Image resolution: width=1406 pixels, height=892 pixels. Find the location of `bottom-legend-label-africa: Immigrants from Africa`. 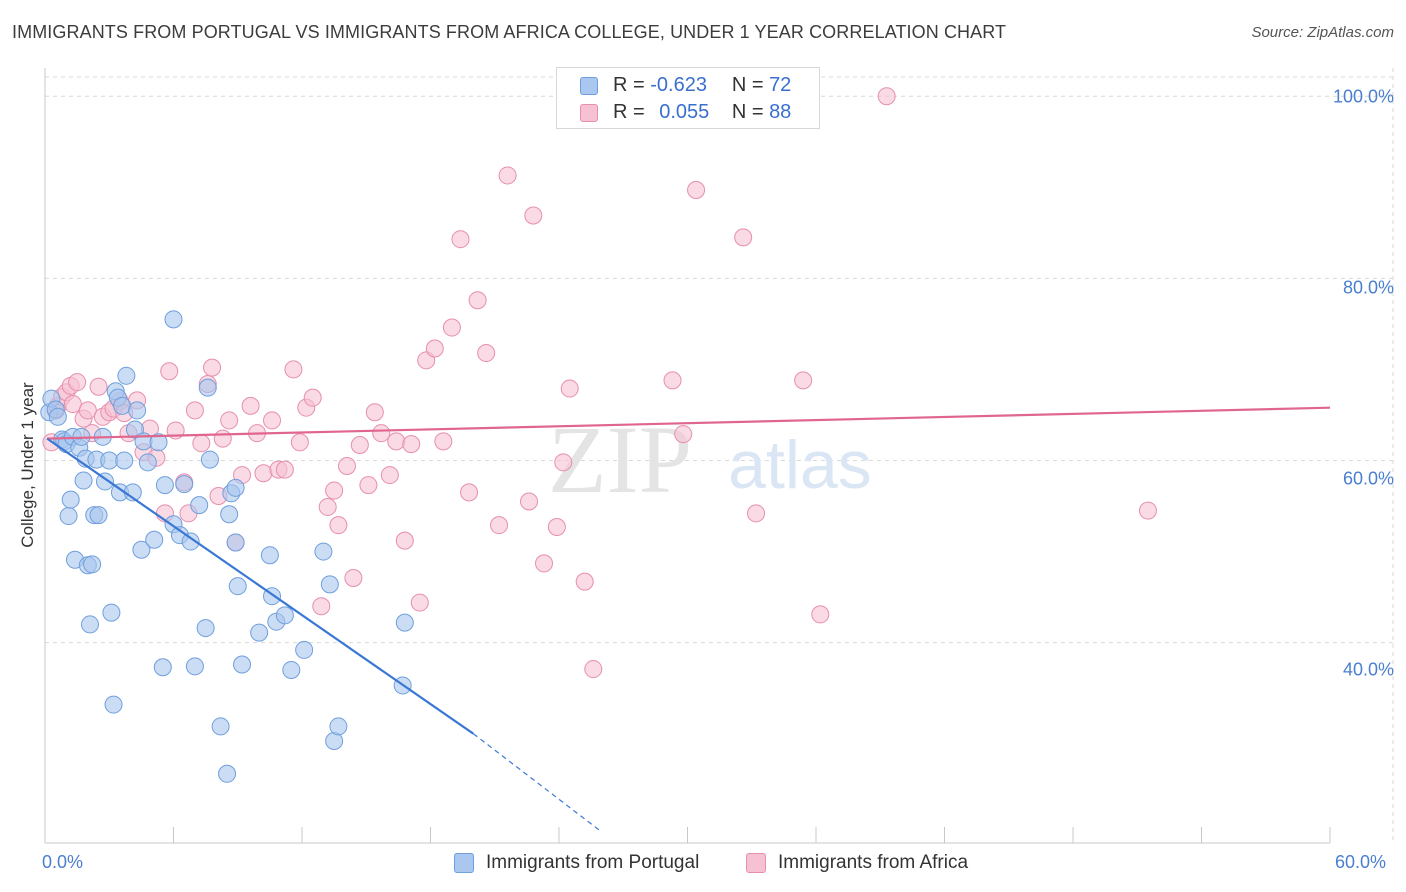

bottom-legend-label-africa: Immigrants from Africa is located at coordinates (873, 862).